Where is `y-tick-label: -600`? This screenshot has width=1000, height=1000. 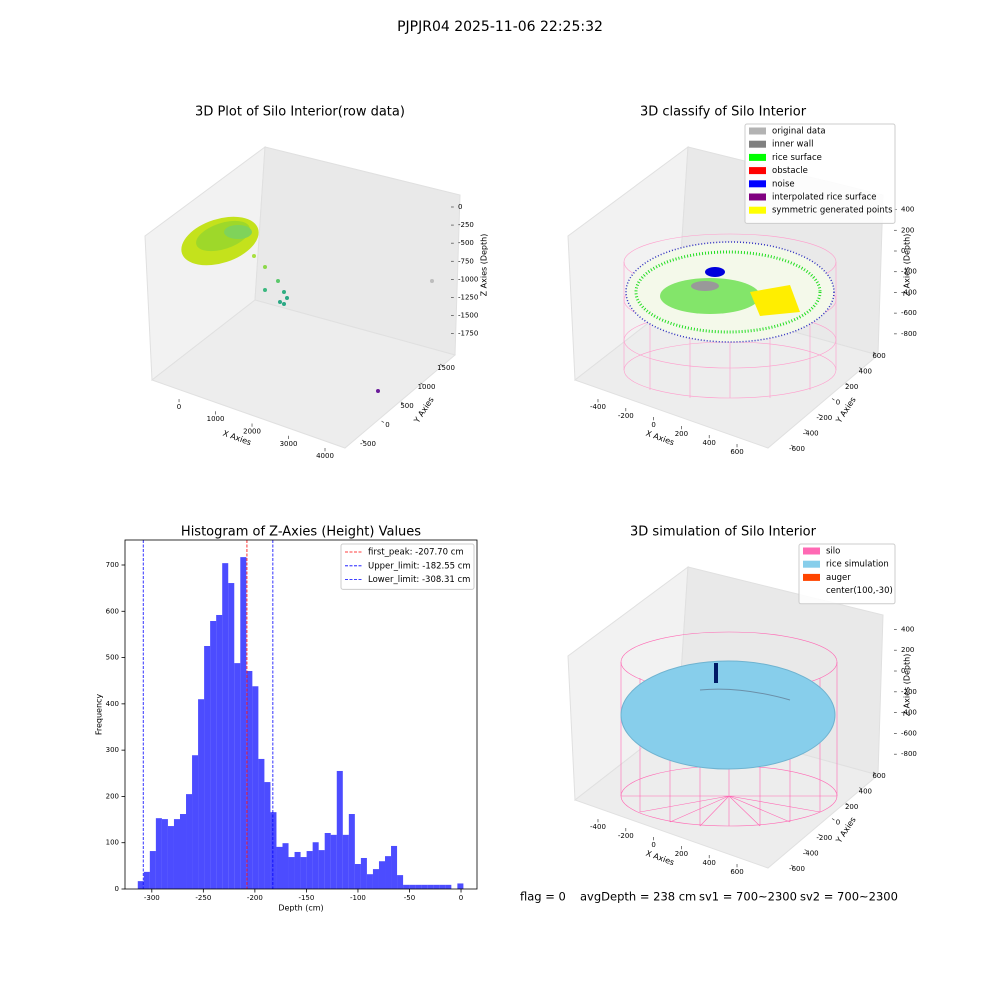 y-tick-label: -600 is located at coordinates (797, 869).